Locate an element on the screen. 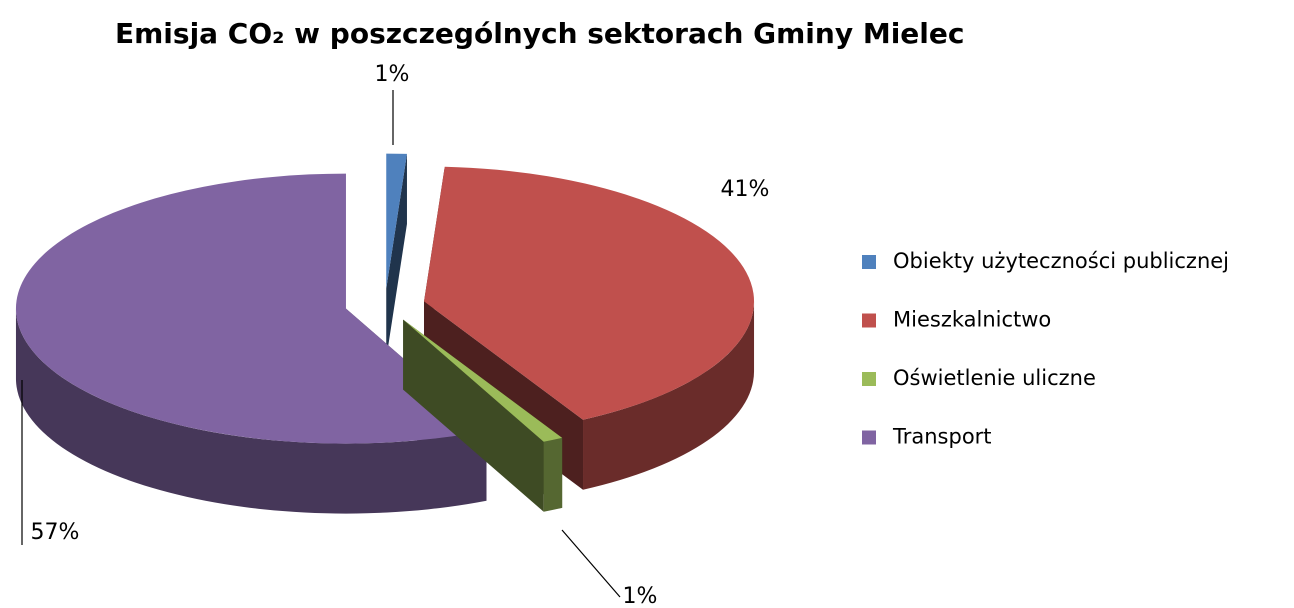 The width and height of the screenshot is (1294, 608). legend-label: Obiekty użyteczności publicznej is located at coordinates (1061, 261).